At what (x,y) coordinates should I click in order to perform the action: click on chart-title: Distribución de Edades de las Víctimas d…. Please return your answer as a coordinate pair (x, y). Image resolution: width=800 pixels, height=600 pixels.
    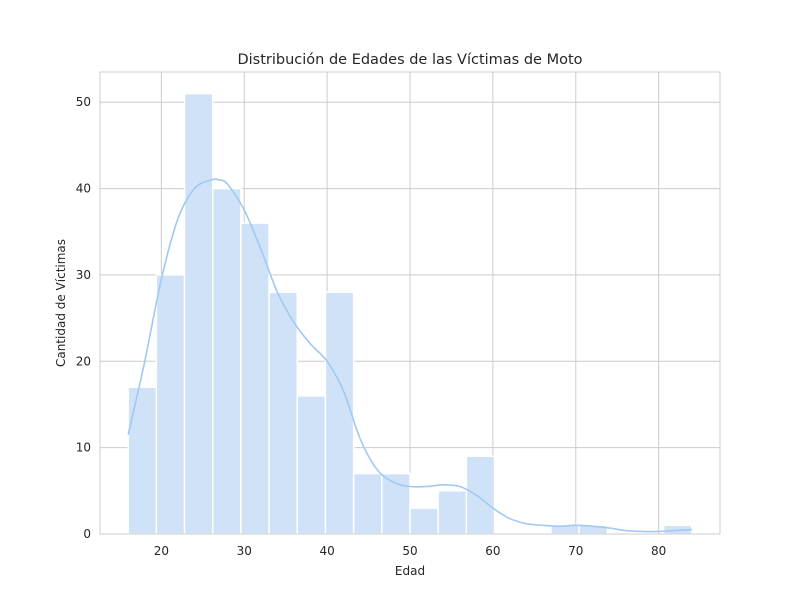
    Looking at the image, I should click on (409, 60).